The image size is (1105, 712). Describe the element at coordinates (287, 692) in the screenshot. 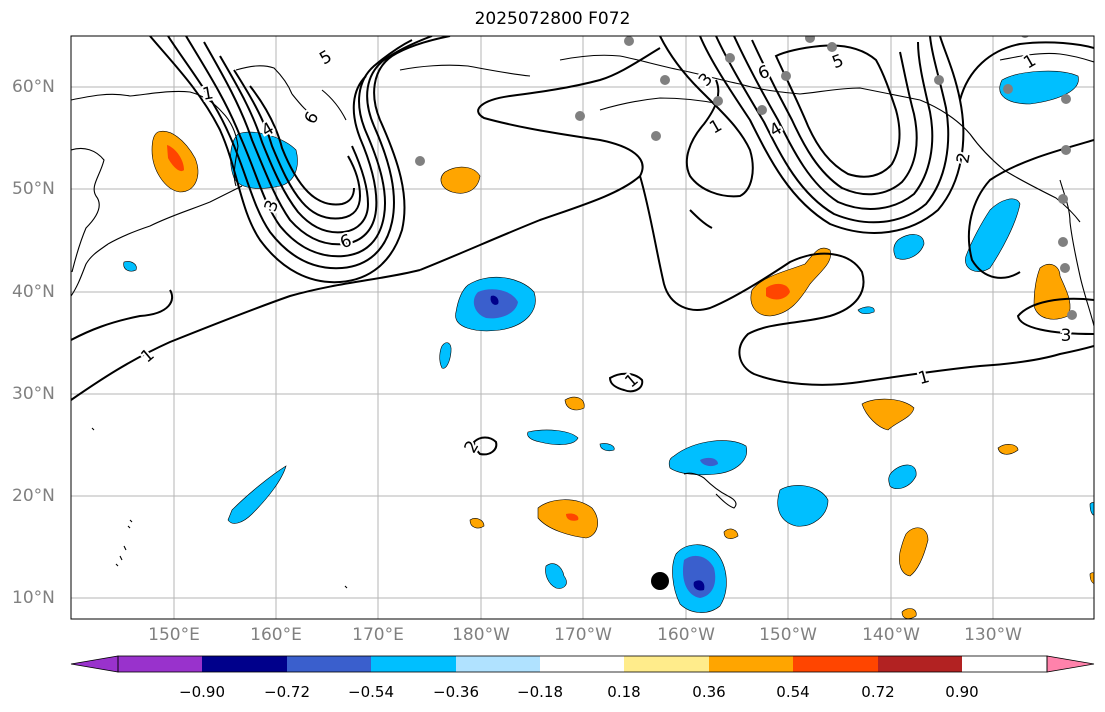

I see `colorbar-tick-label: −0.72` at that location.